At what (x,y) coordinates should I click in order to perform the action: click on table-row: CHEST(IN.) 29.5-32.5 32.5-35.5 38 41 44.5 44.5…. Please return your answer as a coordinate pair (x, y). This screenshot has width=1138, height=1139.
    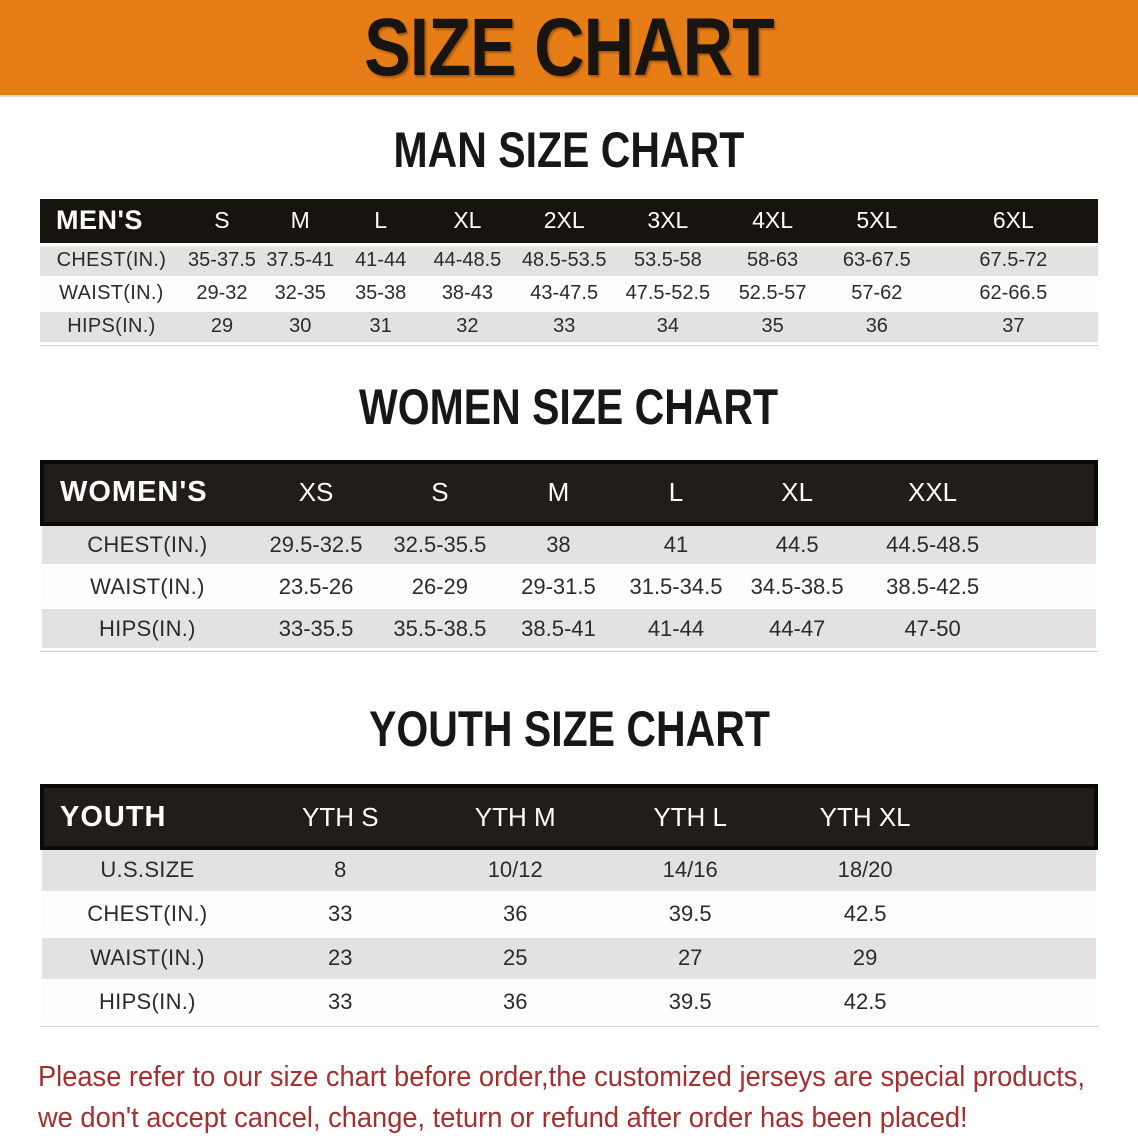
    Looking at the image, I should click on (569, 545).